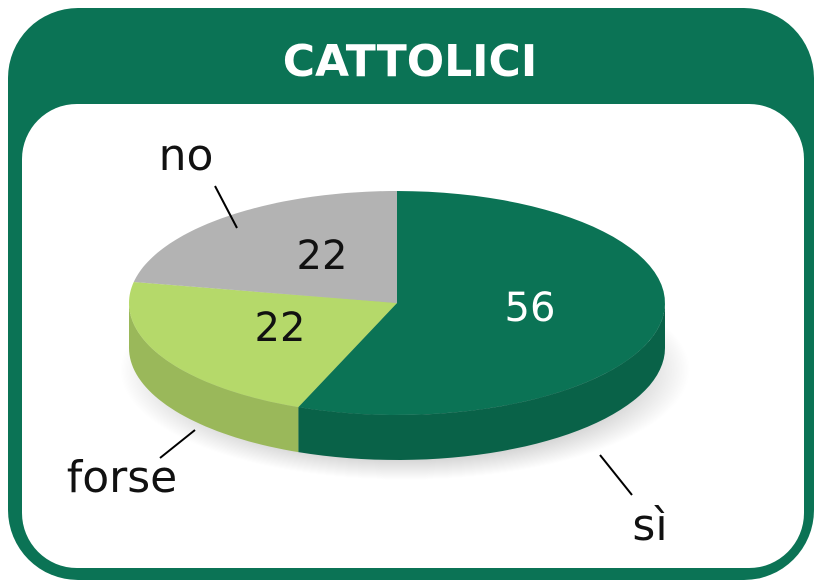 The image size is (821, 583). Describe the element at coordinates (649, 525) in the screenshot. I see `category-label: sì` at that location.